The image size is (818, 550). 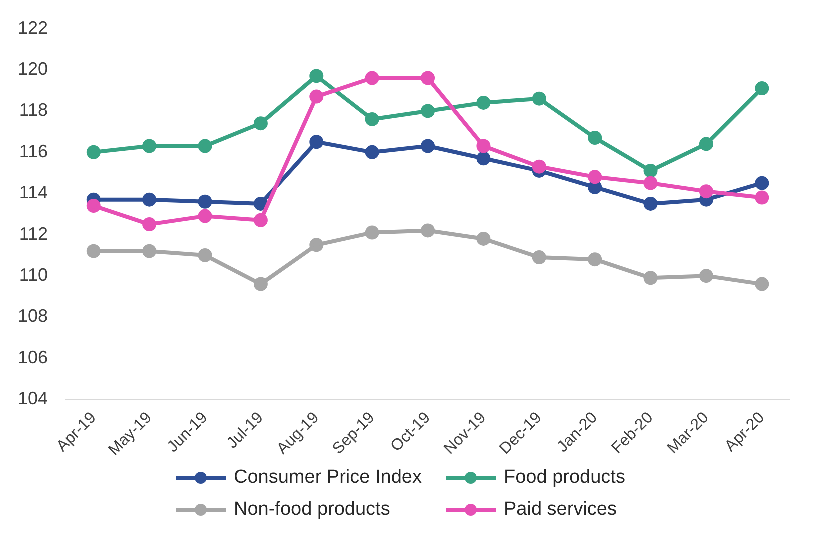 What do you see at coordinates (33, 316) in the screenshot?
I see `y-tick-label: 108` at bounding box center [33, 316].